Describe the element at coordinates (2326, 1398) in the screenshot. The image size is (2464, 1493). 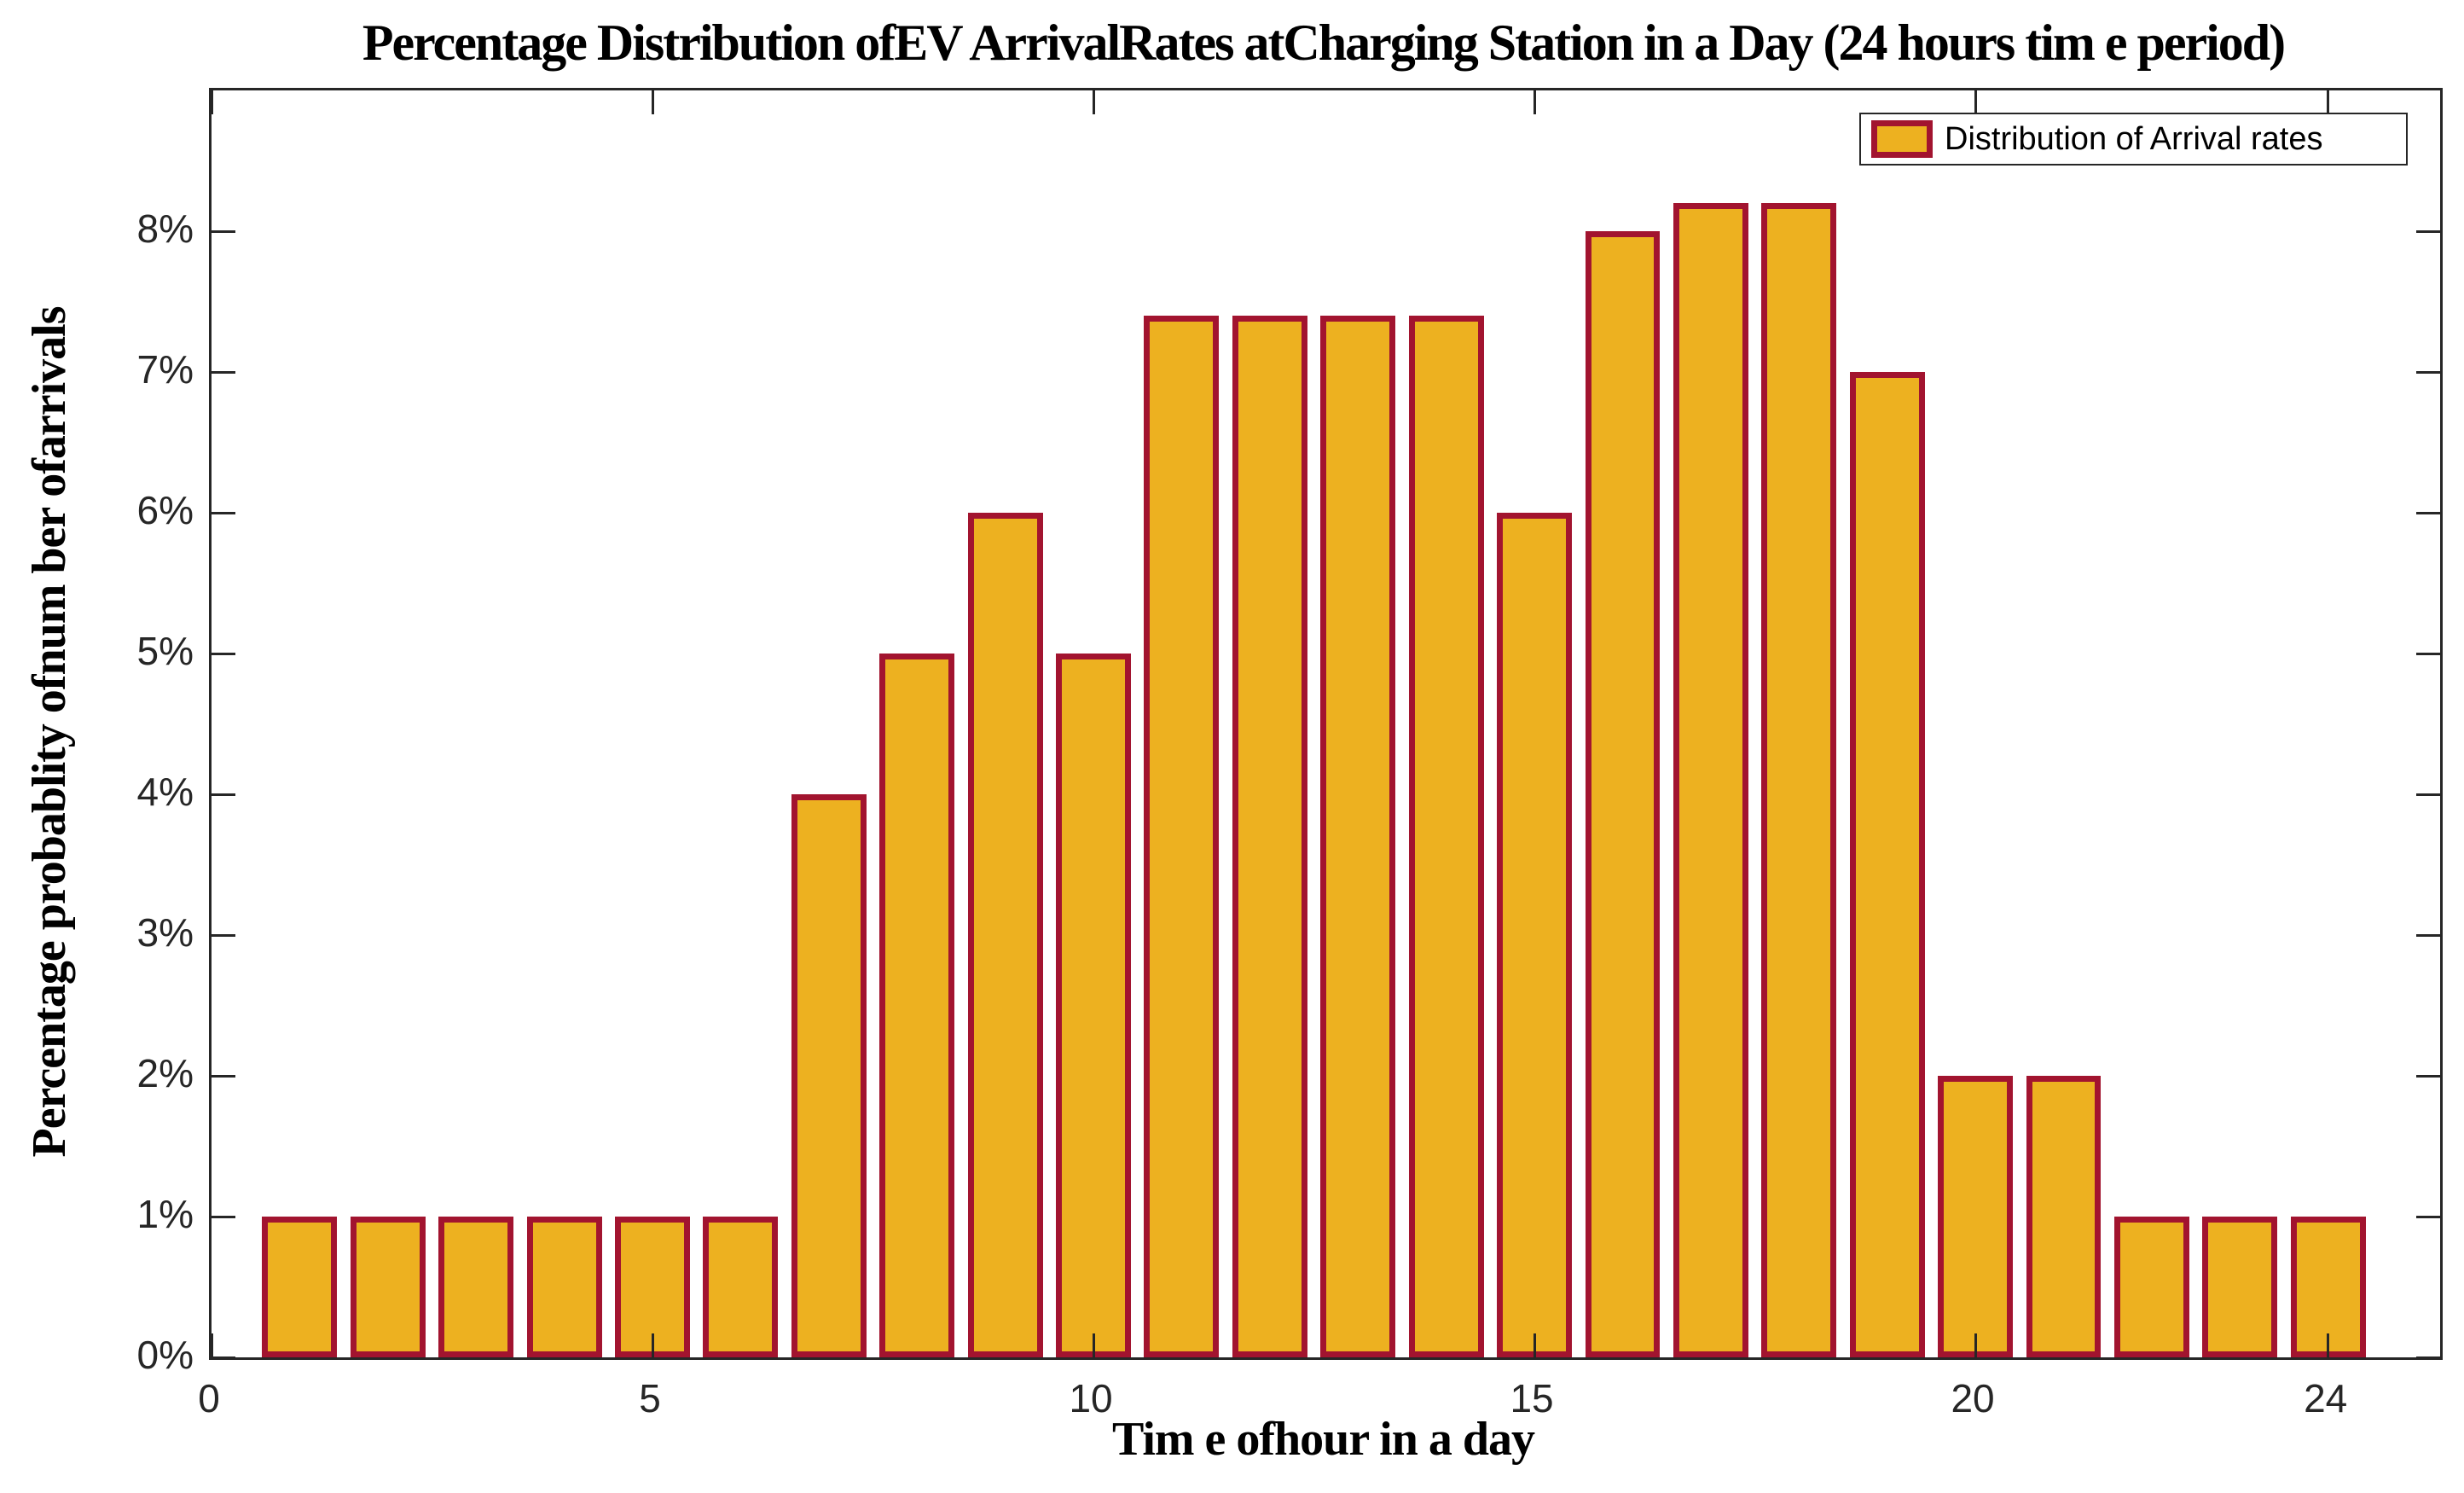
I see `x-axis-tick-label: 24` at that location.